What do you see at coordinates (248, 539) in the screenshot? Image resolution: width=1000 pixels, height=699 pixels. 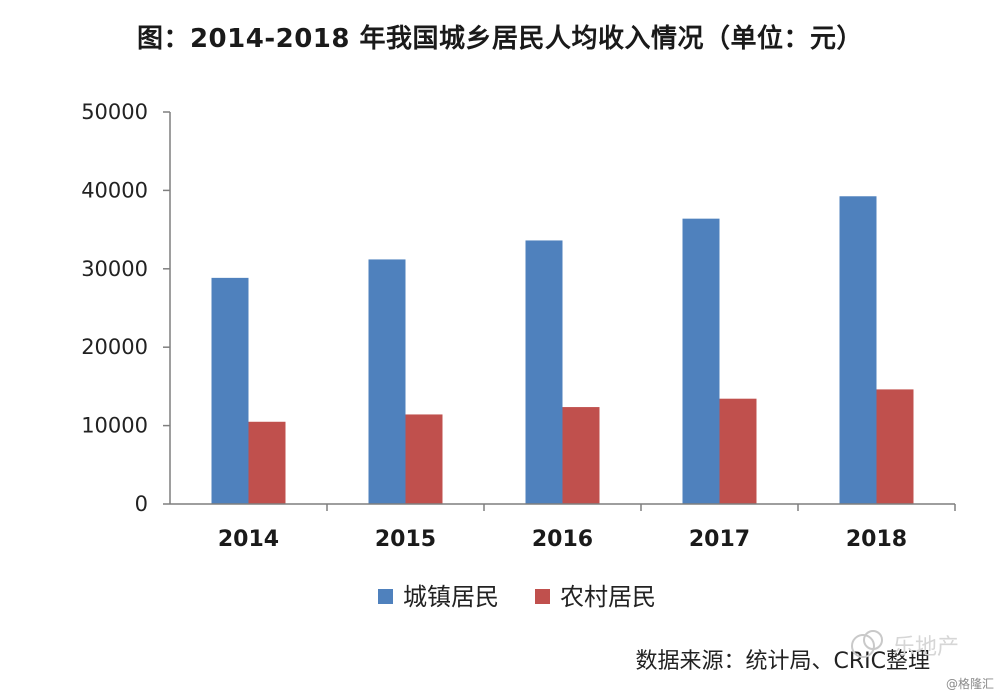 I see `x-tick-label: 2014` at bounding box center [248, 539].